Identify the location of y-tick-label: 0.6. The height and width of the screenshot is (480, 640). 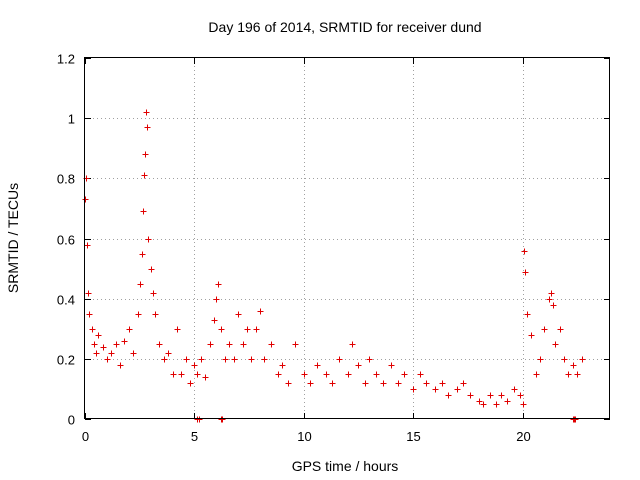
(66, 240).